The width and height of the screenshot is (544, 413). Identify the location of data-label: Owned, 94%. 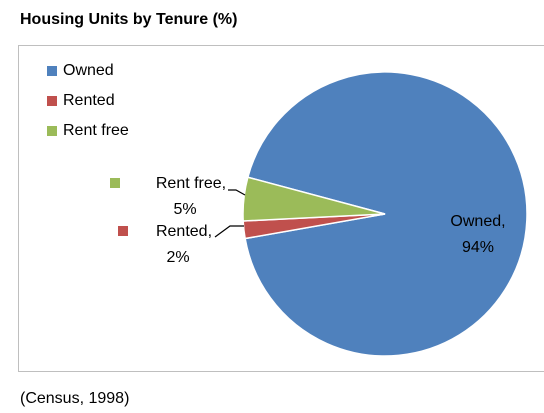
(477, 234).